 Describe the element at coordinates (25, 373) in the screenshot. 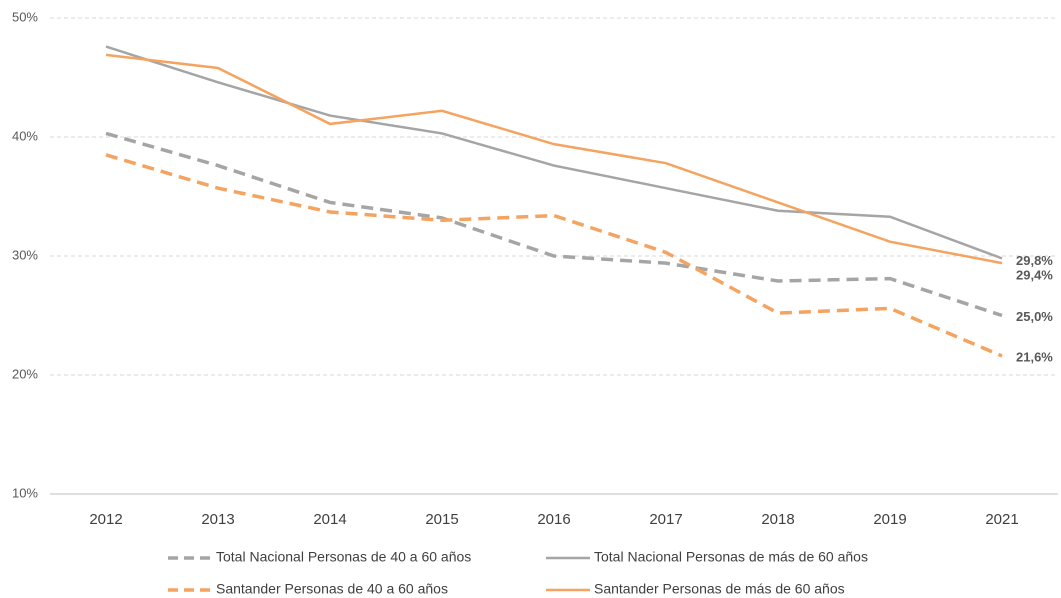

I see `y-tick-label: 20%` at that location.